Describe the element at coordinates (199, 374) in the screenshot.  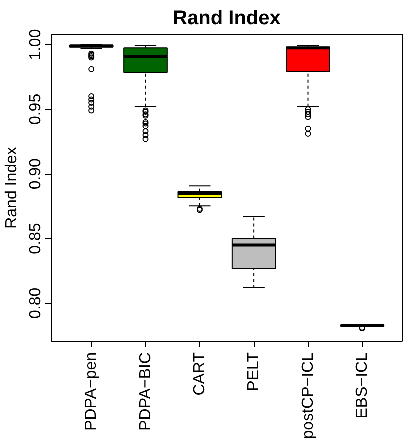
I see `x-tick-label: CART` at that location.